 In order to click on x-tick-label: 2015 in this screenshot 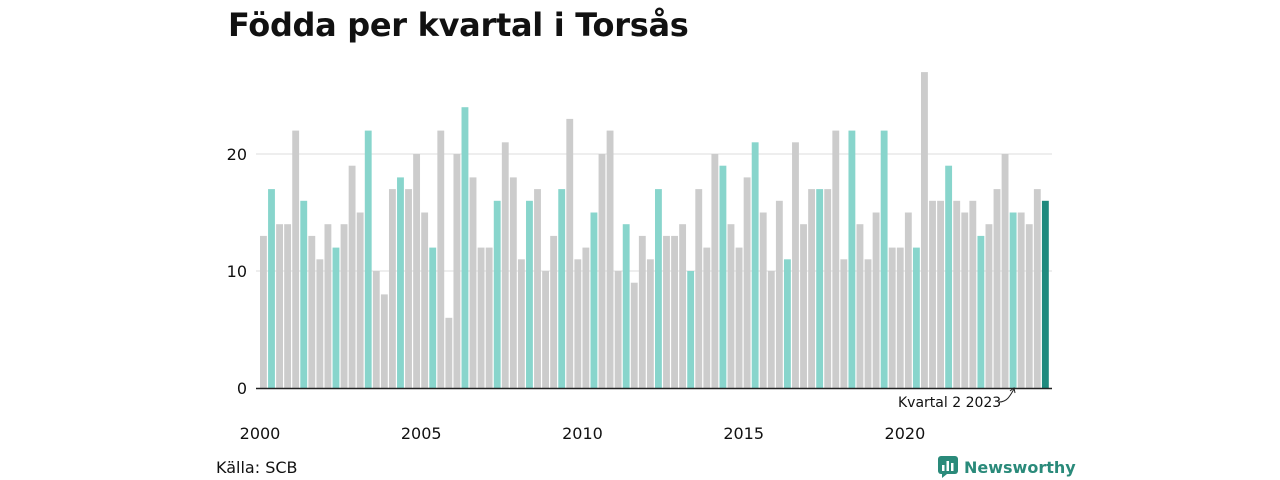, I will do `click(743, 433)`.